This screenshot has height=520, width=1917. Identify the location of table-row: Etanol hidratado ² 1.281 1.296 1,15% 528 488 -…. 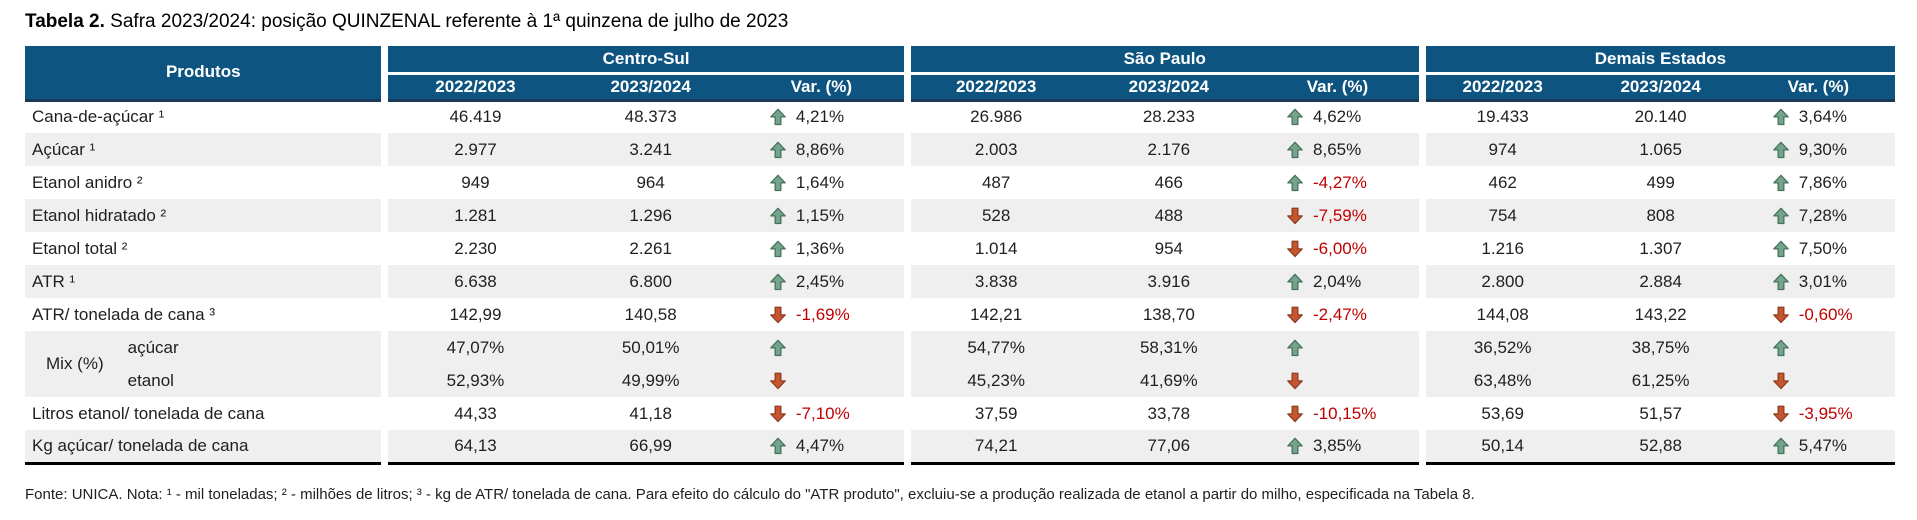
(960, 215).